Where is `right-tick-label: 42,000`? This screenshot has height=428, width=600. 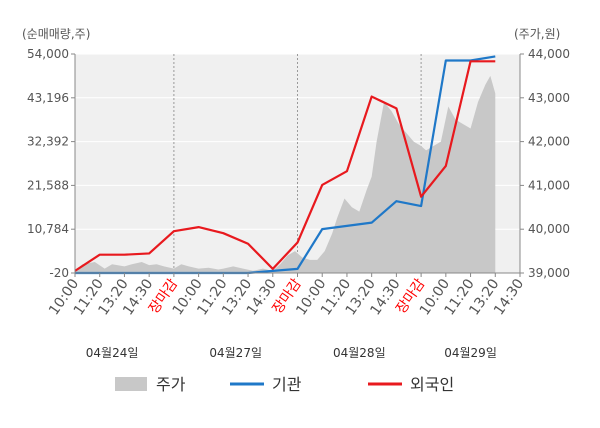
right-tick-label: 42,000 is located at coordinates (549, 142).